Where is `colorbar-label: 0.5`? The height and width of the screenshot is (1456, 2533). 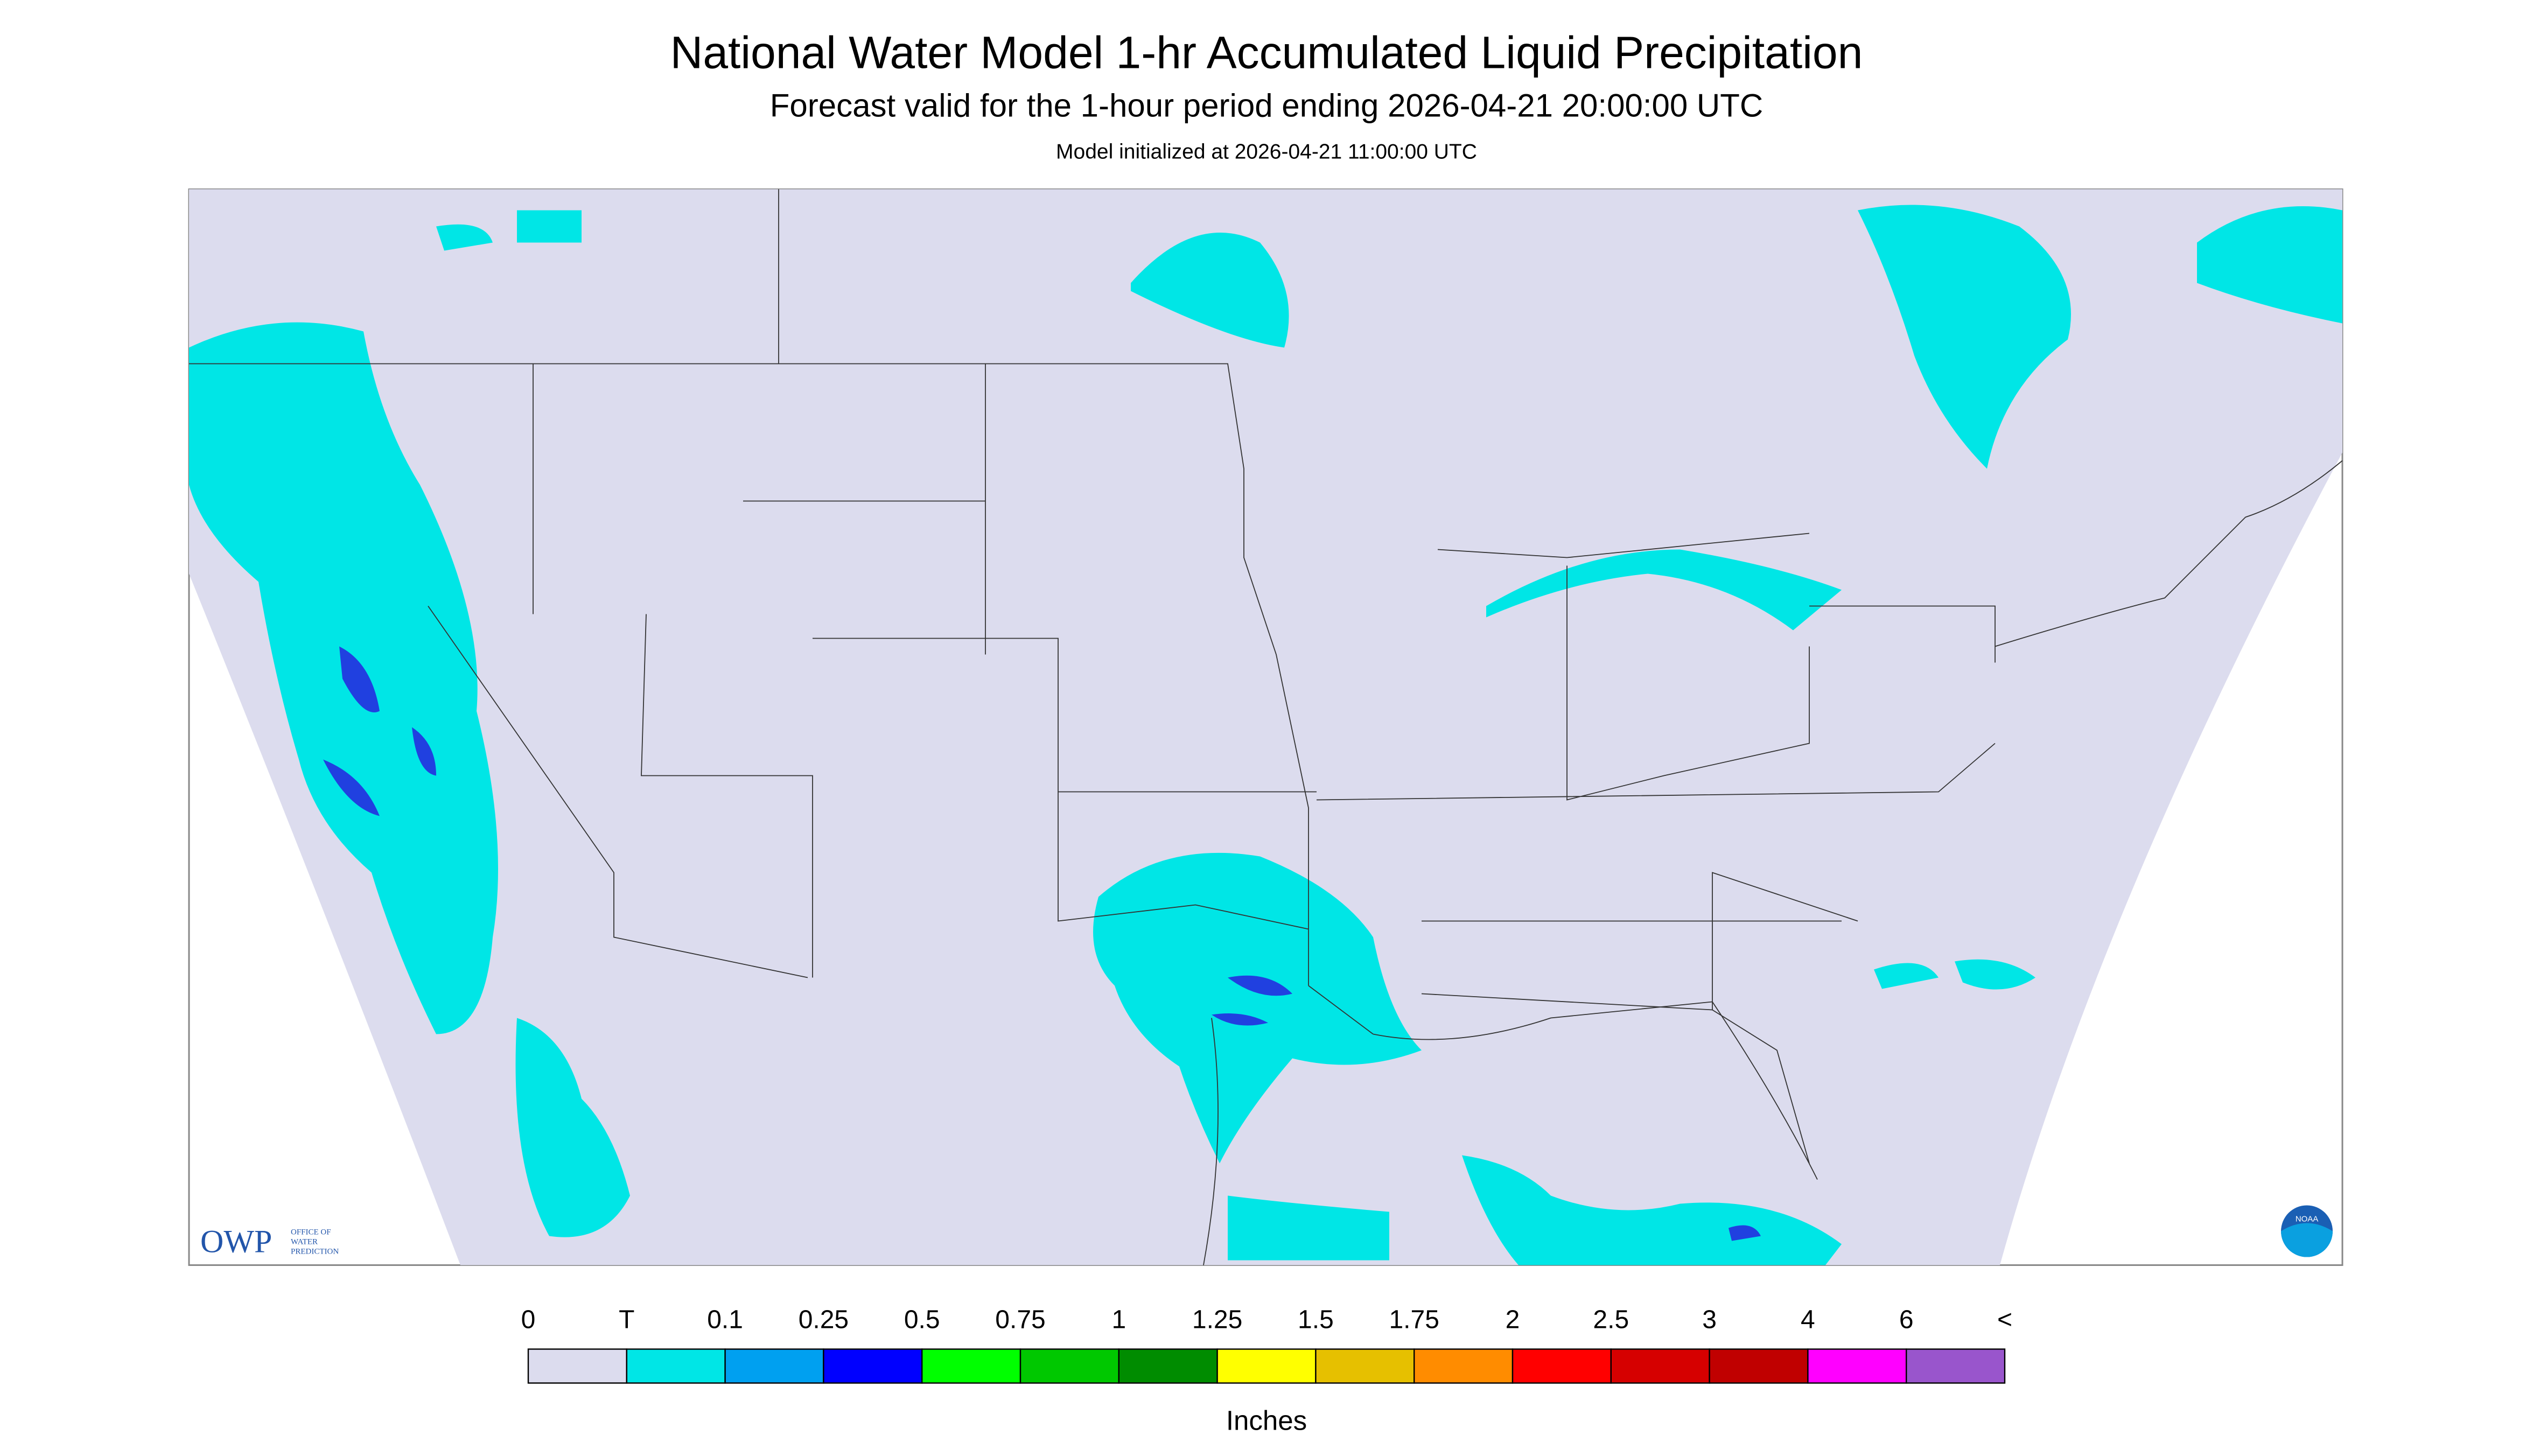
colorbar-label: 0.5 is located at coordinates (922, 1320).